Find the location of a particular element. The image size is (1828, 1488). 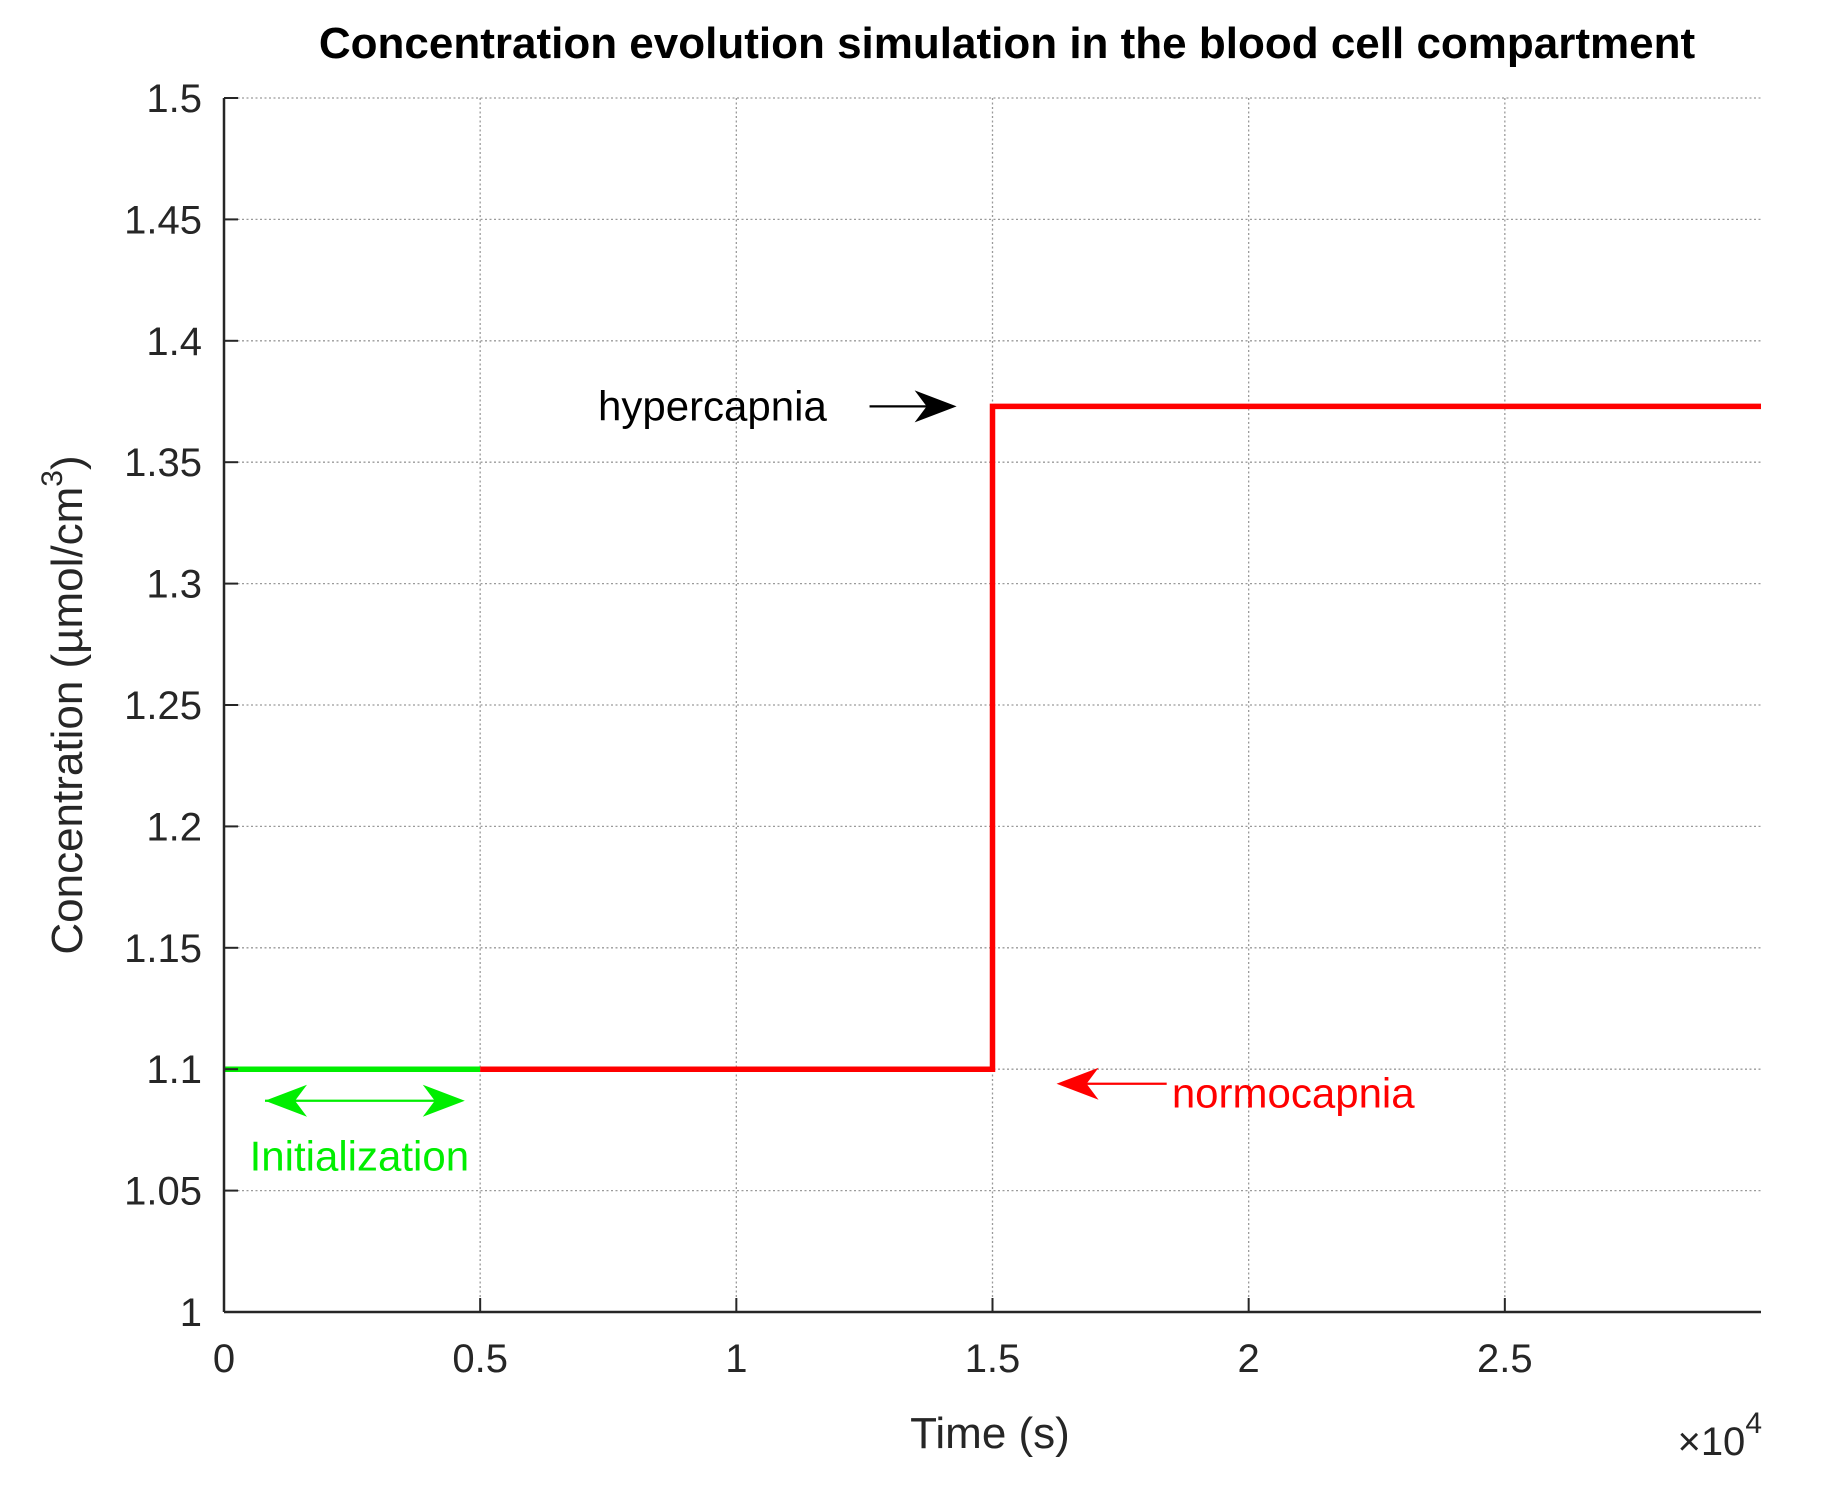

y-axis-label: Concentration (µmol/cm3) is located at coordinates (64, 704).